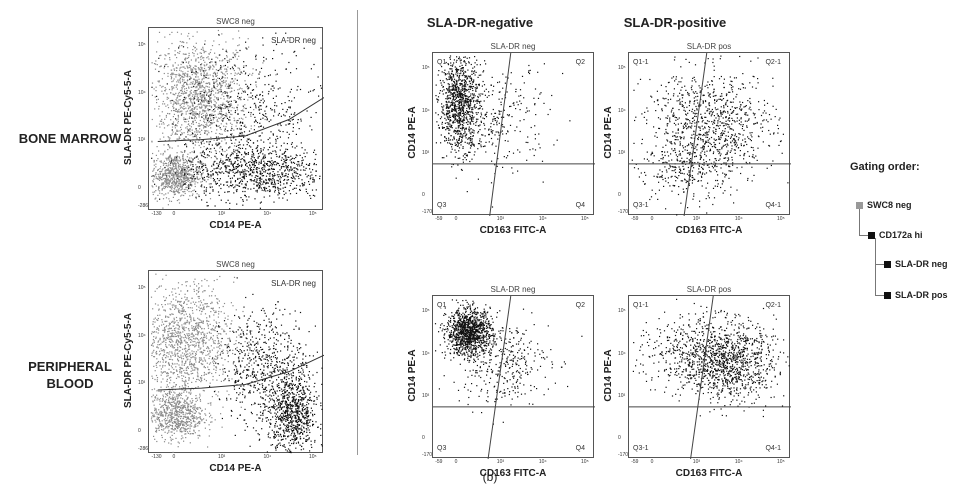  Describe the element at coordinates (709, 289) in the screenshot. I see `plot-title: SLA-DR pos` at that location.